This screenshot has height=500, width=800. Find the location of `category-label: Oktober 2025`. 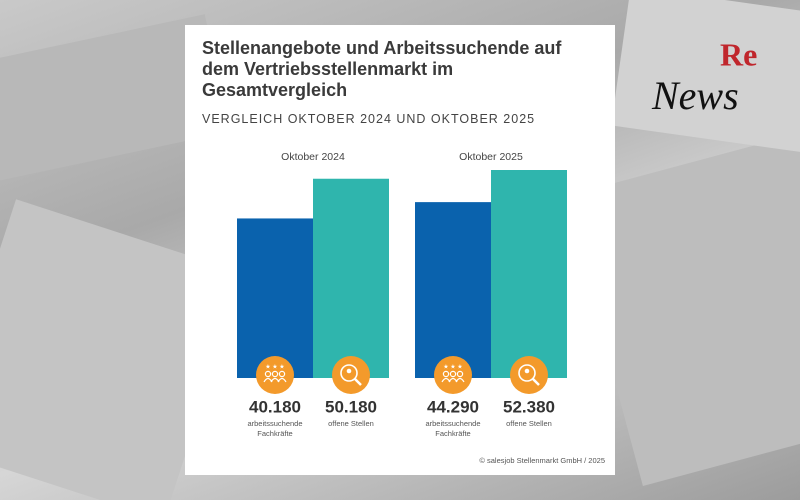

category-label: Oktober 2025 is located at coordinates (491, 157).